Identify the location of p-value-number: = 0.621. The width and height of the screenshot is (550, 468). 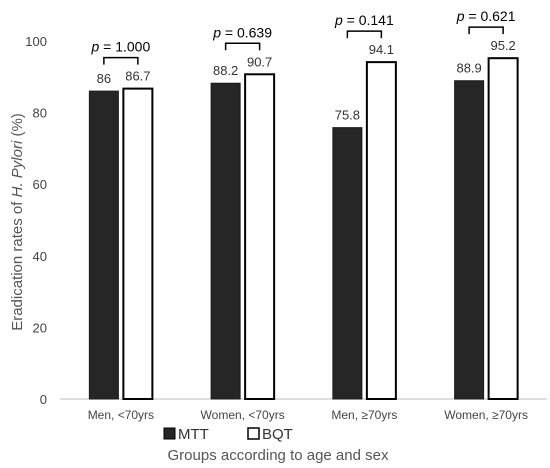
(490, 16).